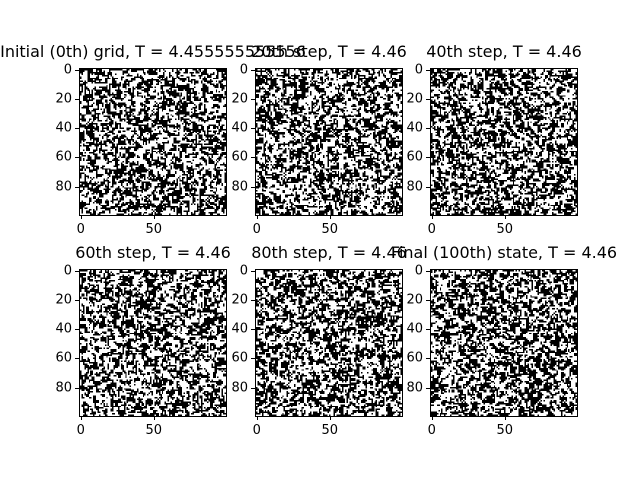 This screenshot has width=640, height=480. I want to click on subplot-title: Final (100th) state, T = 4.46, so click(504, 252).